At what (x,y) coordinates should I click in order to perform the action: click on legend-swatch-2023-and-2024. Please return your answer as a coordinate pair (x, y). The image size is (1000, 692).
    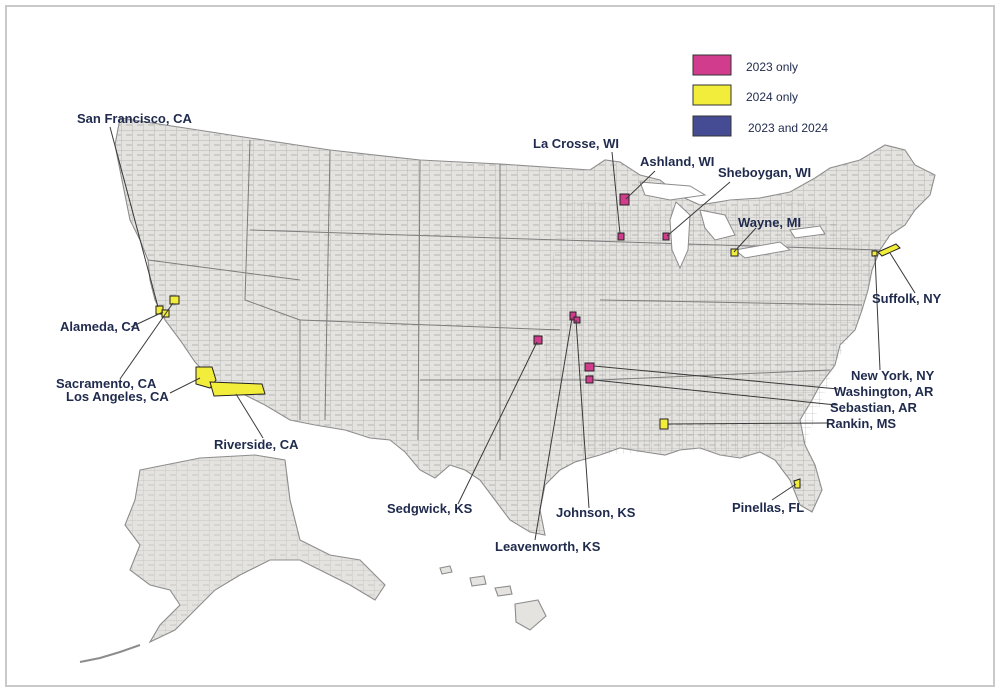
    Looking at the image, I should click on (712, 126).